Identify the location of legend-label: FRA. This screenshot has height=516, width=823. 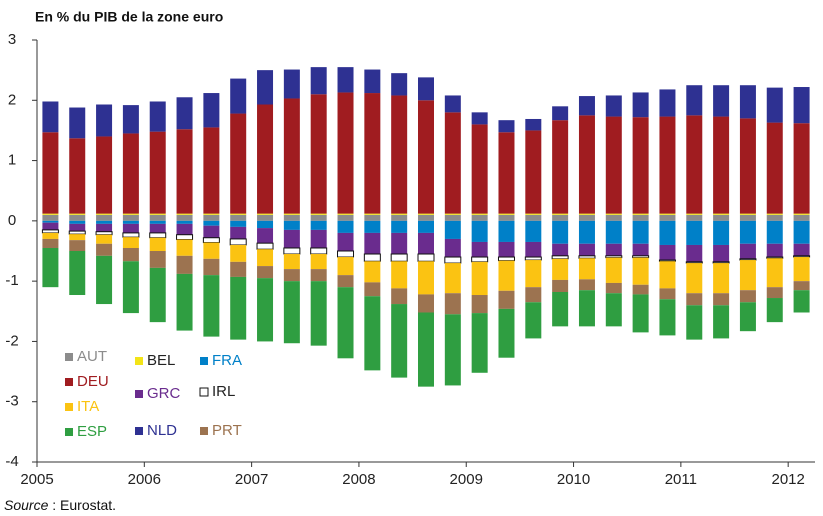
(227, 360).